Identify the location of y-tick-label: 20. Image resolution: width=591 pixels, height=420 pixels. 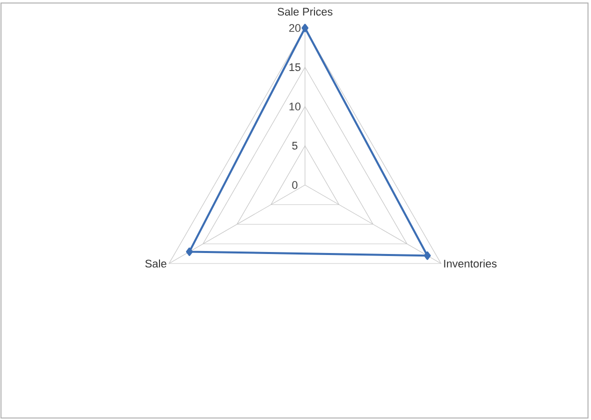
(294, 28).